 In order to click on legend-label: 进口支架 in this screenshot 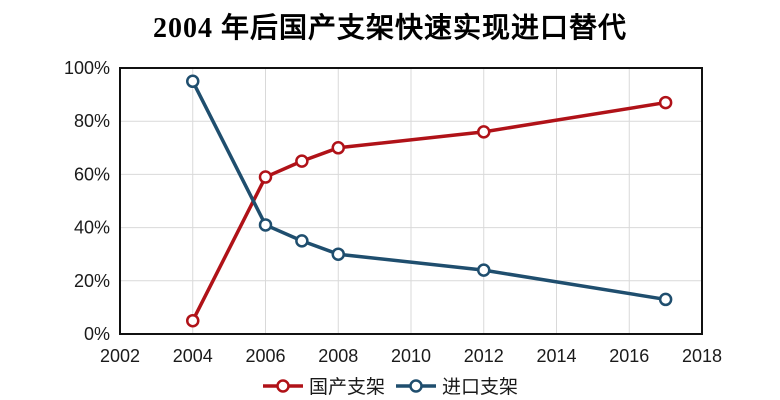, I will do `click(480, 387)`.